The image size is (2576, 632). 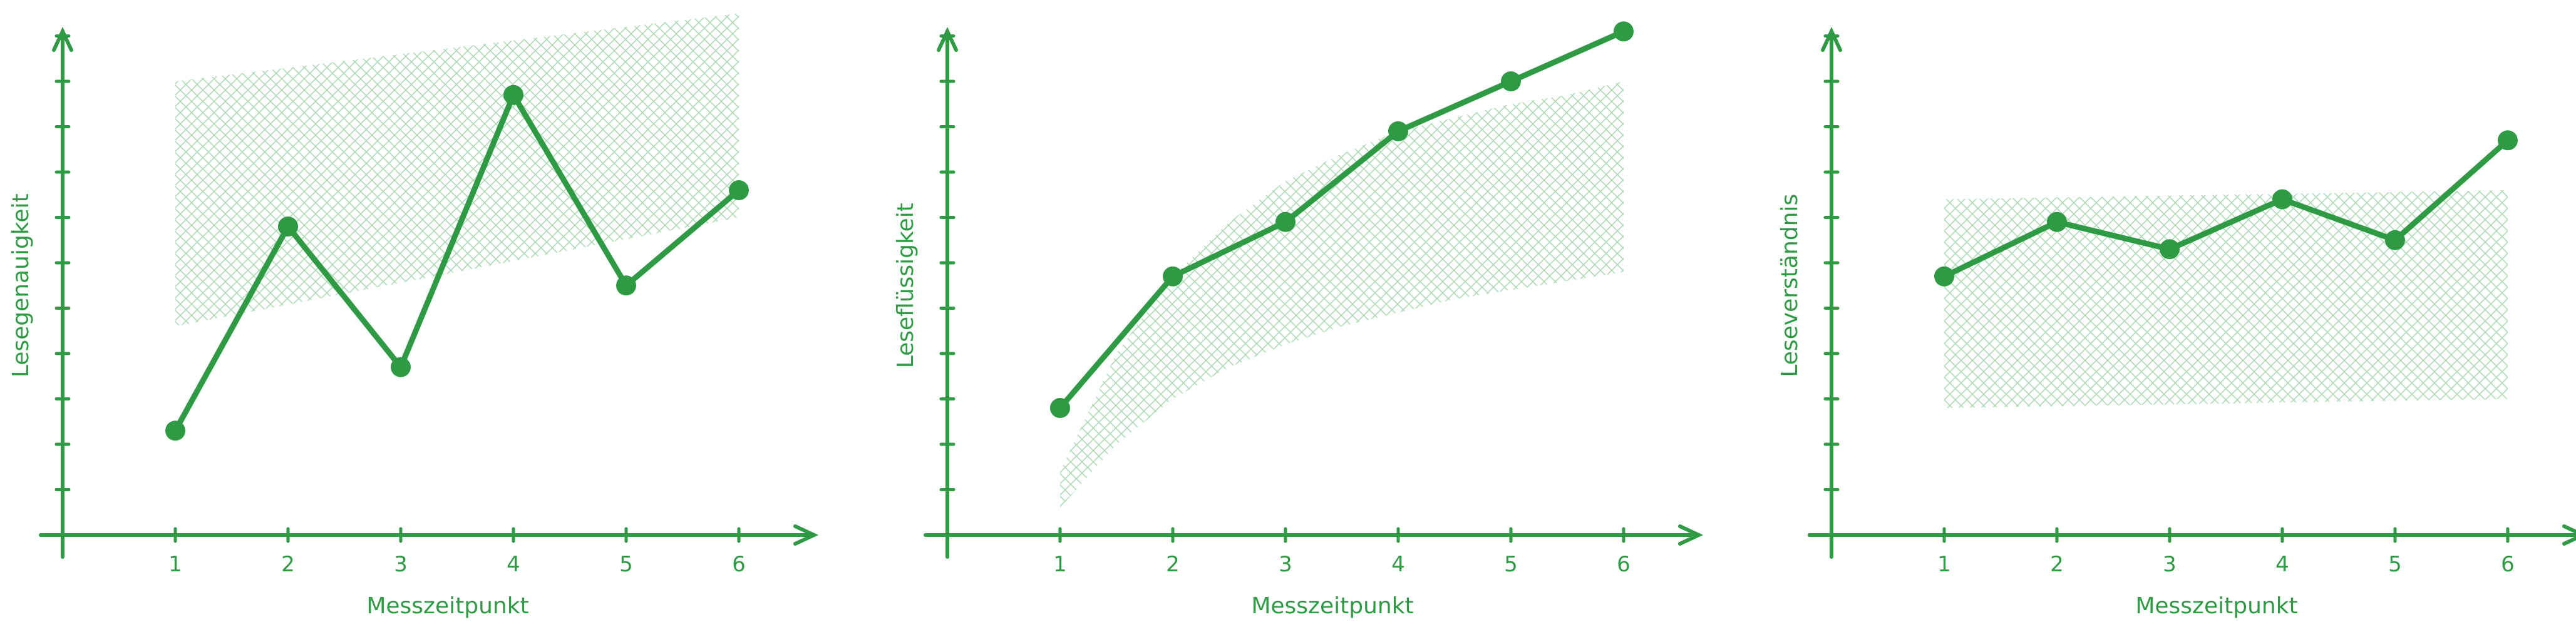 I want to click on y-axis-title: Leseverständnis, so click(x=1790, y=285).